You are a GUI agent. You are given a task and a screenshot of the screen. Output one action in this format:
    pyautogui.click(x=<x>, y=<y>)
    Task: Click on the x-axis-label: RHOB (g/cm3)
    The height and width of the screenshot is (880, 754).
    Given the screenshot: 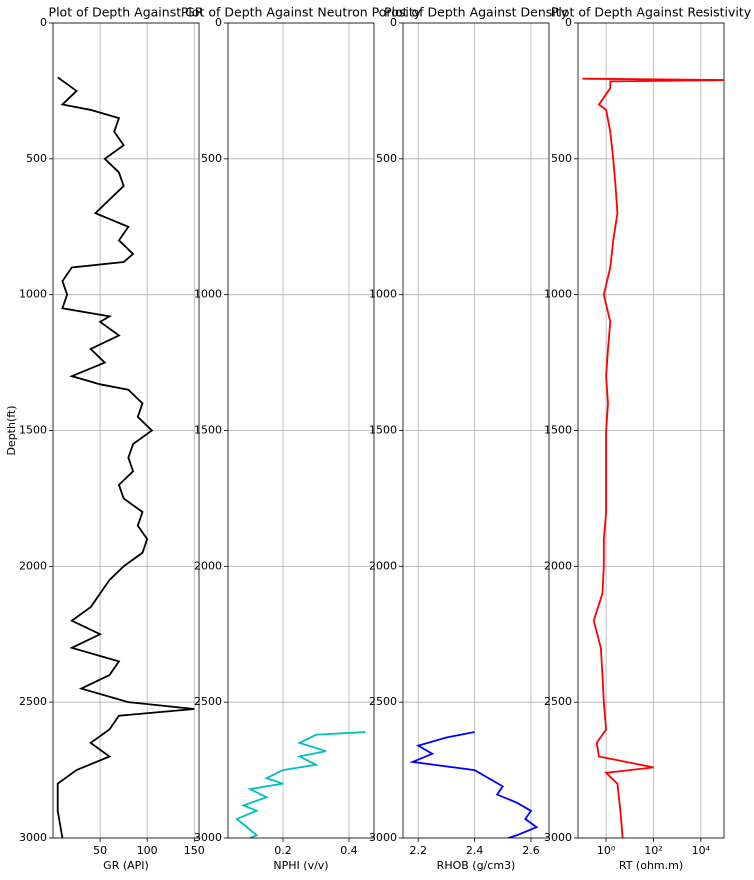 What is the action you would take?
    pyautogui.click(x=476, y=865)
    